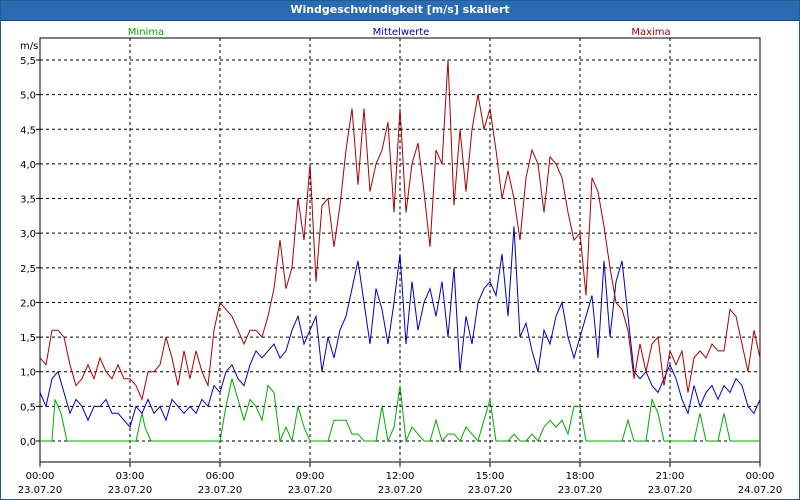 The width and height of the screenshot is (800, 500). Describe the element at coordinates (28, 338) in the screenshot. I see `y-tick-label: 1,5` at that location.